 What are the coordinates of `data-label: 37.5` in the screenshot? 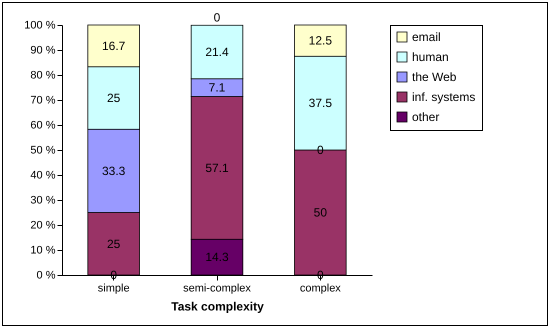 It's located at (320, 103).